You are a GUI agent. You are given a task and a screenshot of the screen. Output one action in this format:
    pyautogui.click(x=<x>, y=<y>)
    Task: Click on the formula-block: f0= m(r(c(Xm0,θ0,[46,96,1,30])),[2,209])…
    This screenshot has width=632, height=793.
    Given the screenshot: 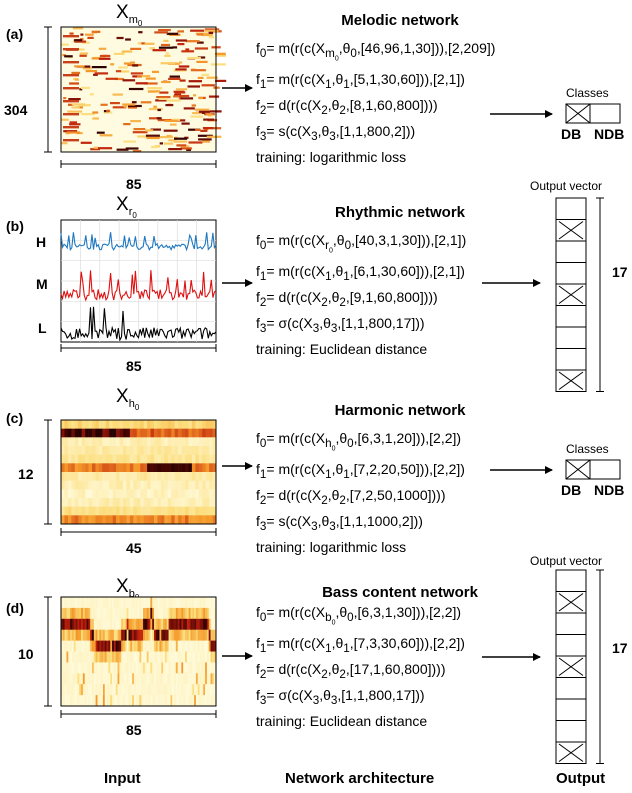 What is the action you would take?
    pyautogui.click(x=375, y=102)
    